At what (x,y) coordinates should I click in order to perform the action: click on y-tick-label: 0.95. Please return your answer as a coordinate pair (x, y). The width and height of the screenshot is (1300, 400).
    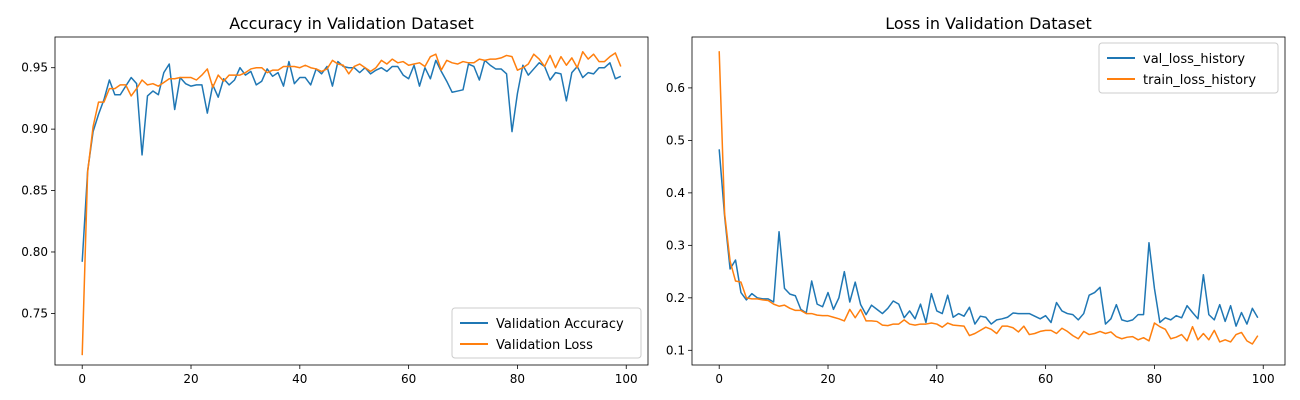
    Looking at the image, I should click on (34, 68).